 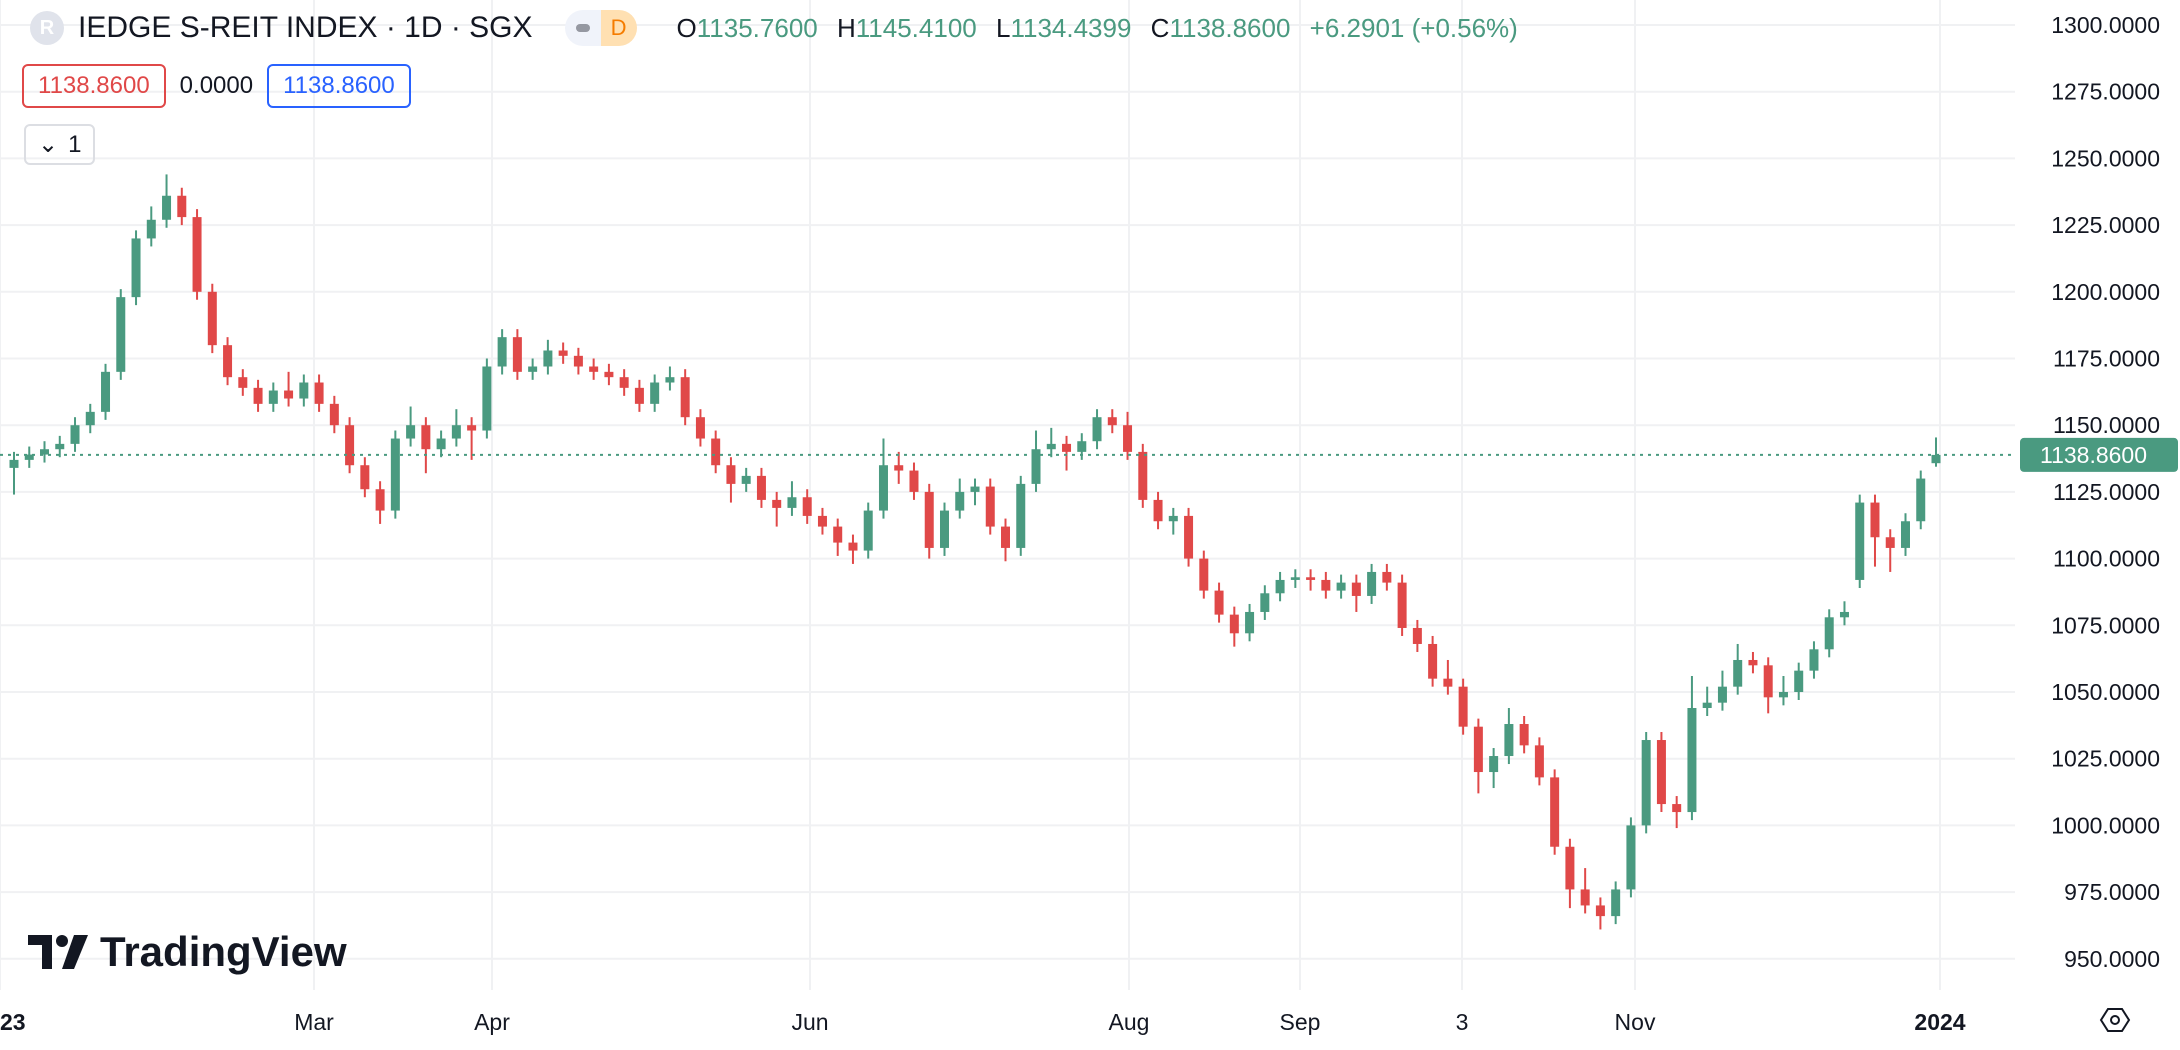 What do you see at coordinates (60, 144) in the screenshot?
I see `collapse-indicators-button: ⌄ 1` at bounding box center [60, 144].